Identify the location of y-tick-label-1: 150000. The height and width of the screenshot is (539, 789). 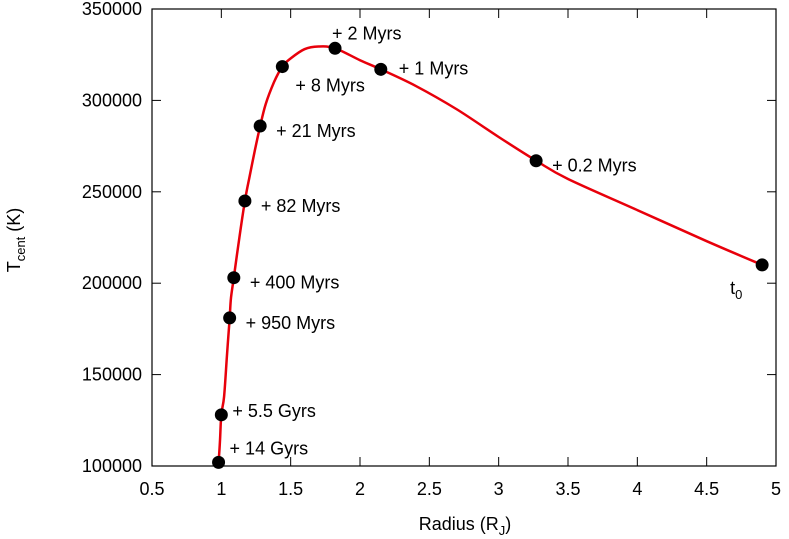
(112, 375).